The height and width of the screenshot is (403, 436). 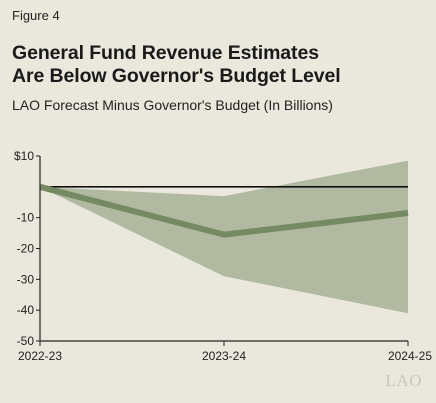 What do you see at coordinates (26, 279) in the screenshot?
I see `y-tick-label: -30` at bounding box center [26, 279].